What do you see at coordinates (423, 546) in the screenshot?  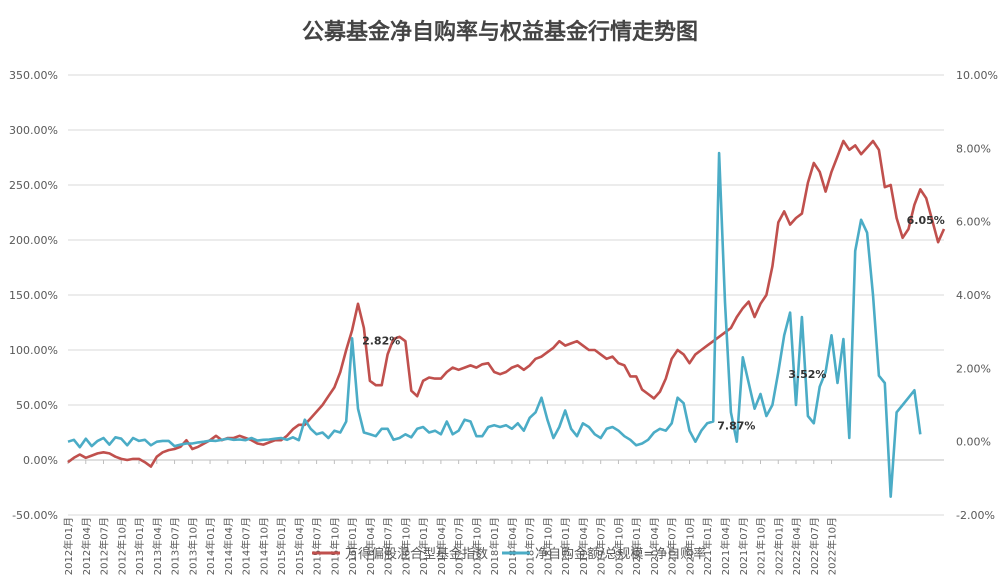 I see `x-tick-label: 2017年01月` at bounding box center [423, 546].